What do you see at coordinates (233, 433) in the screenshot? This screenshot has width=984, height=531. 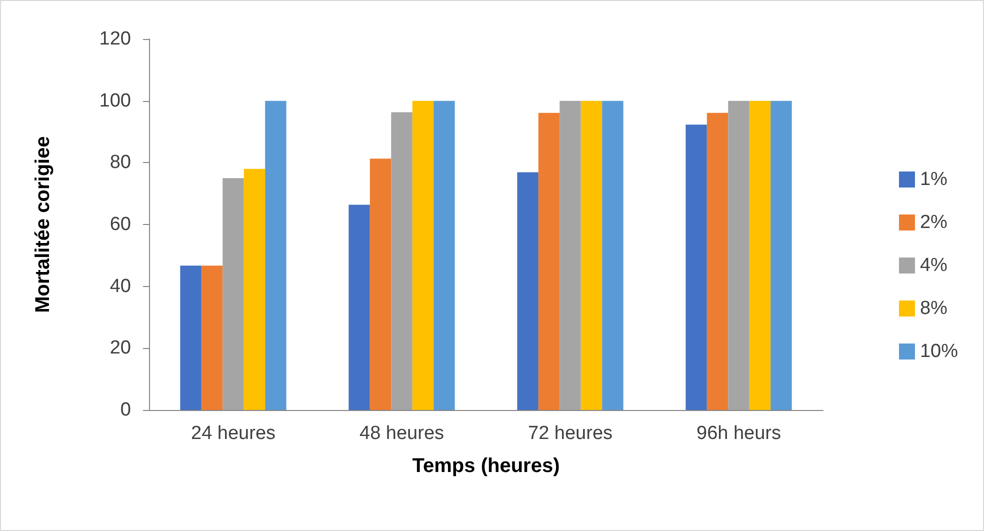 I see `x-tick-label: 24 heures` at bounding box center [233, 433].